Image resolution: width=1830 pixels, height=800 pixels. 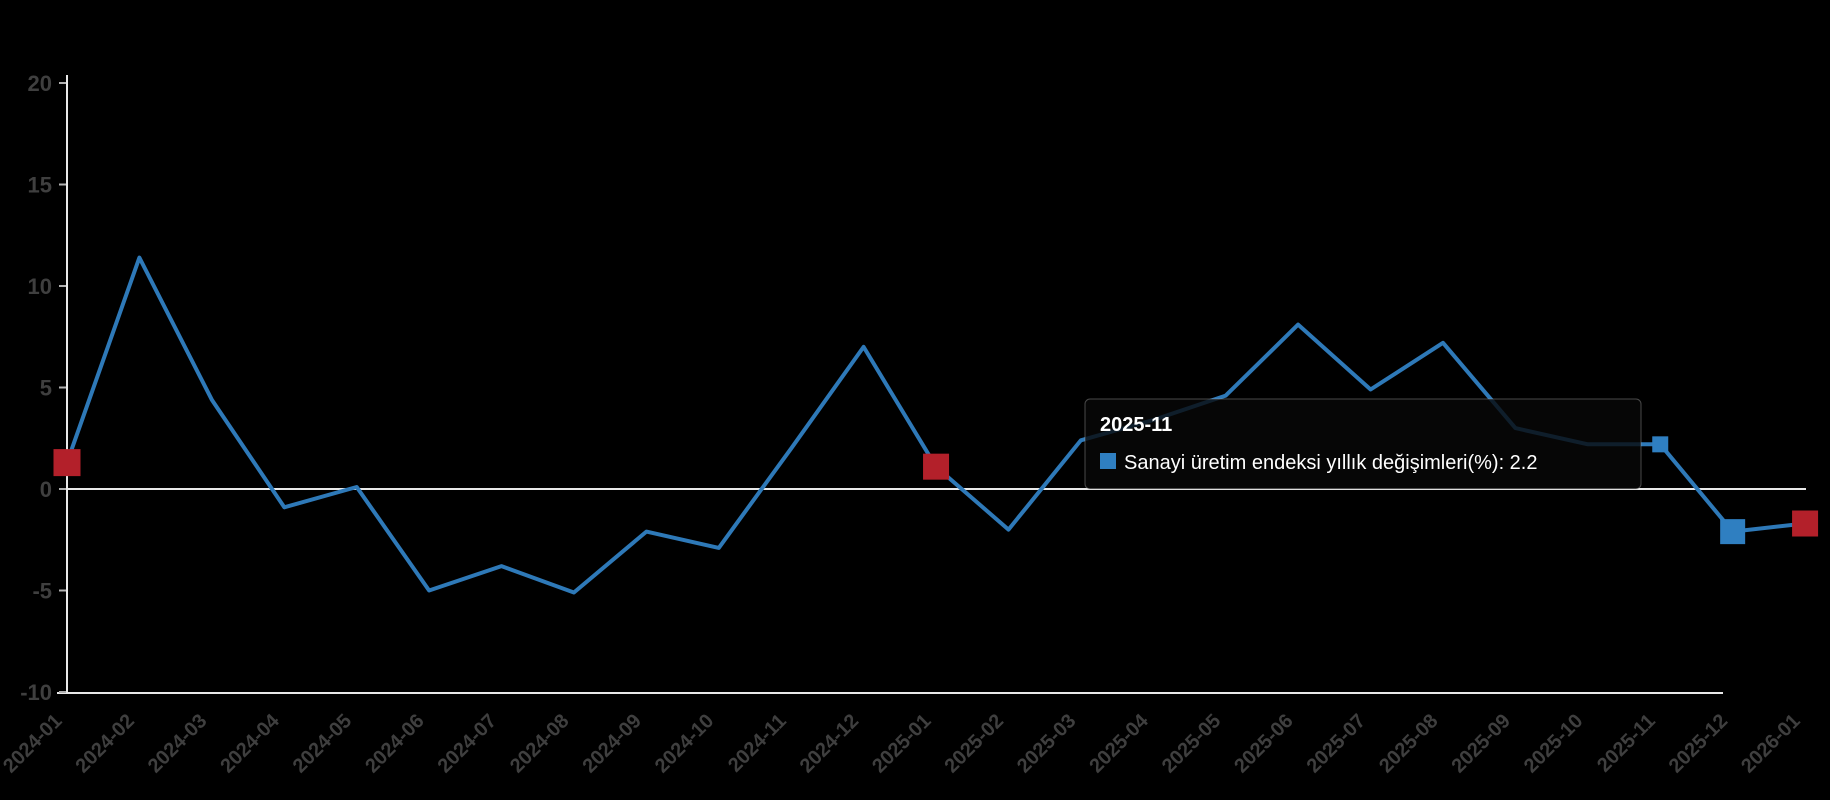 I want to click on x-tick-label: 2025-08, so click(x=1408, y=743).